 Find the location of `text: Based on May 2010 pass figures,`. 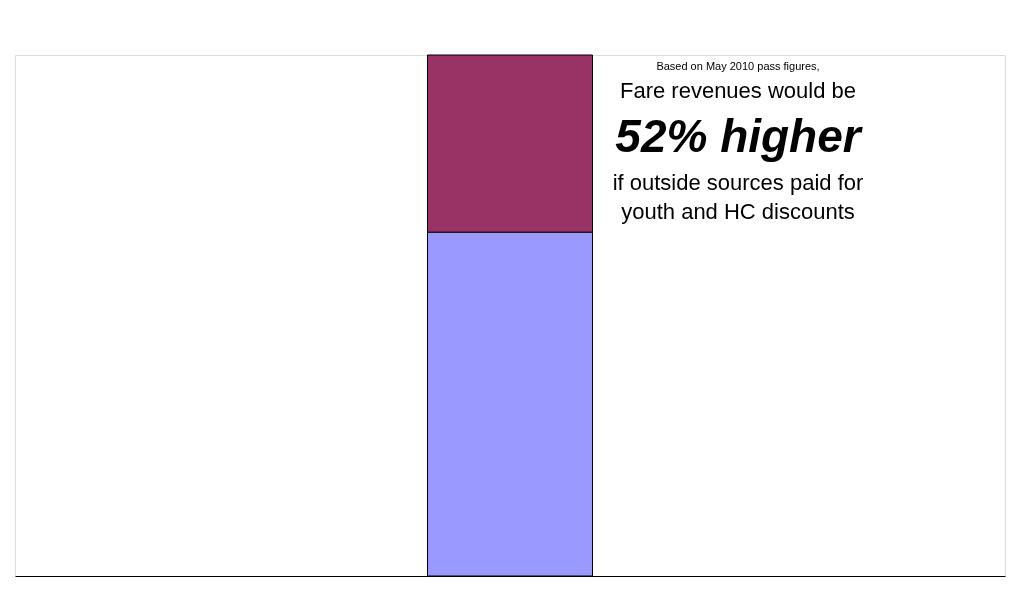

text: Based on May 2010 pass figures, is located at coordinates (738, 66).